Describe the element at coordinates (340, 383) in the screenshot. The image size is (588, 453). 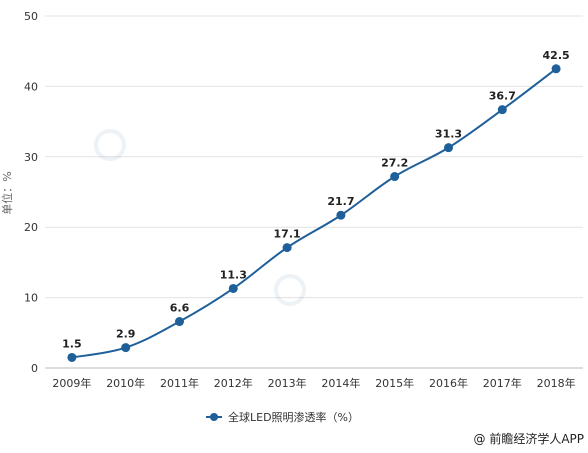
I see `x-tick-label: 2014年` at that location.